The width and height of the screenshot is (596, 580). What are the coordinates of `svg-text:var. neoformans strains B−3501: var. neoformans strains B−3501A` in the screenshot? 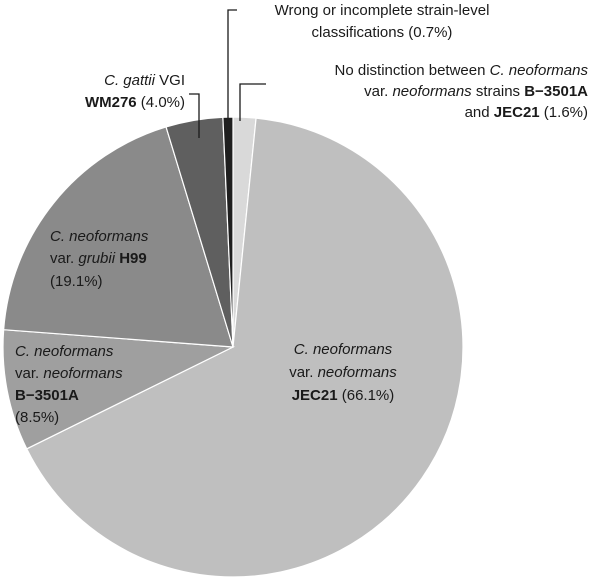 It's located at (476, 91).